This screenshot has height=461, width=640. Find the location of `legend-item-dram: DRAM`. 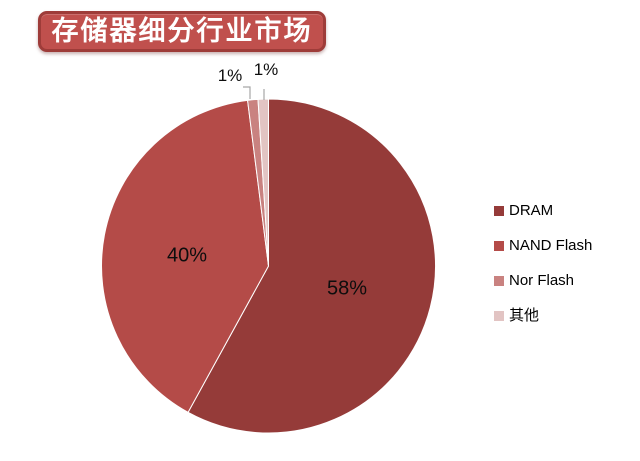

legend-item-dram: DRAM is located at coordinates (543, 210).